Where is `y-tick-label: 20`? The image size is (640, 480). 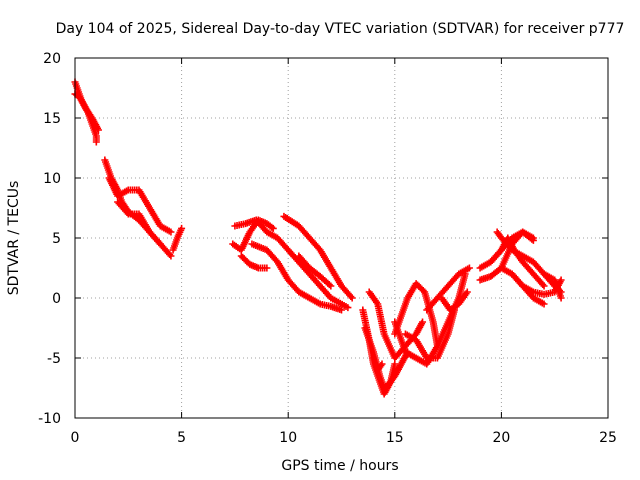
y-tick-label: 20 is located at coordinates (52, 59).